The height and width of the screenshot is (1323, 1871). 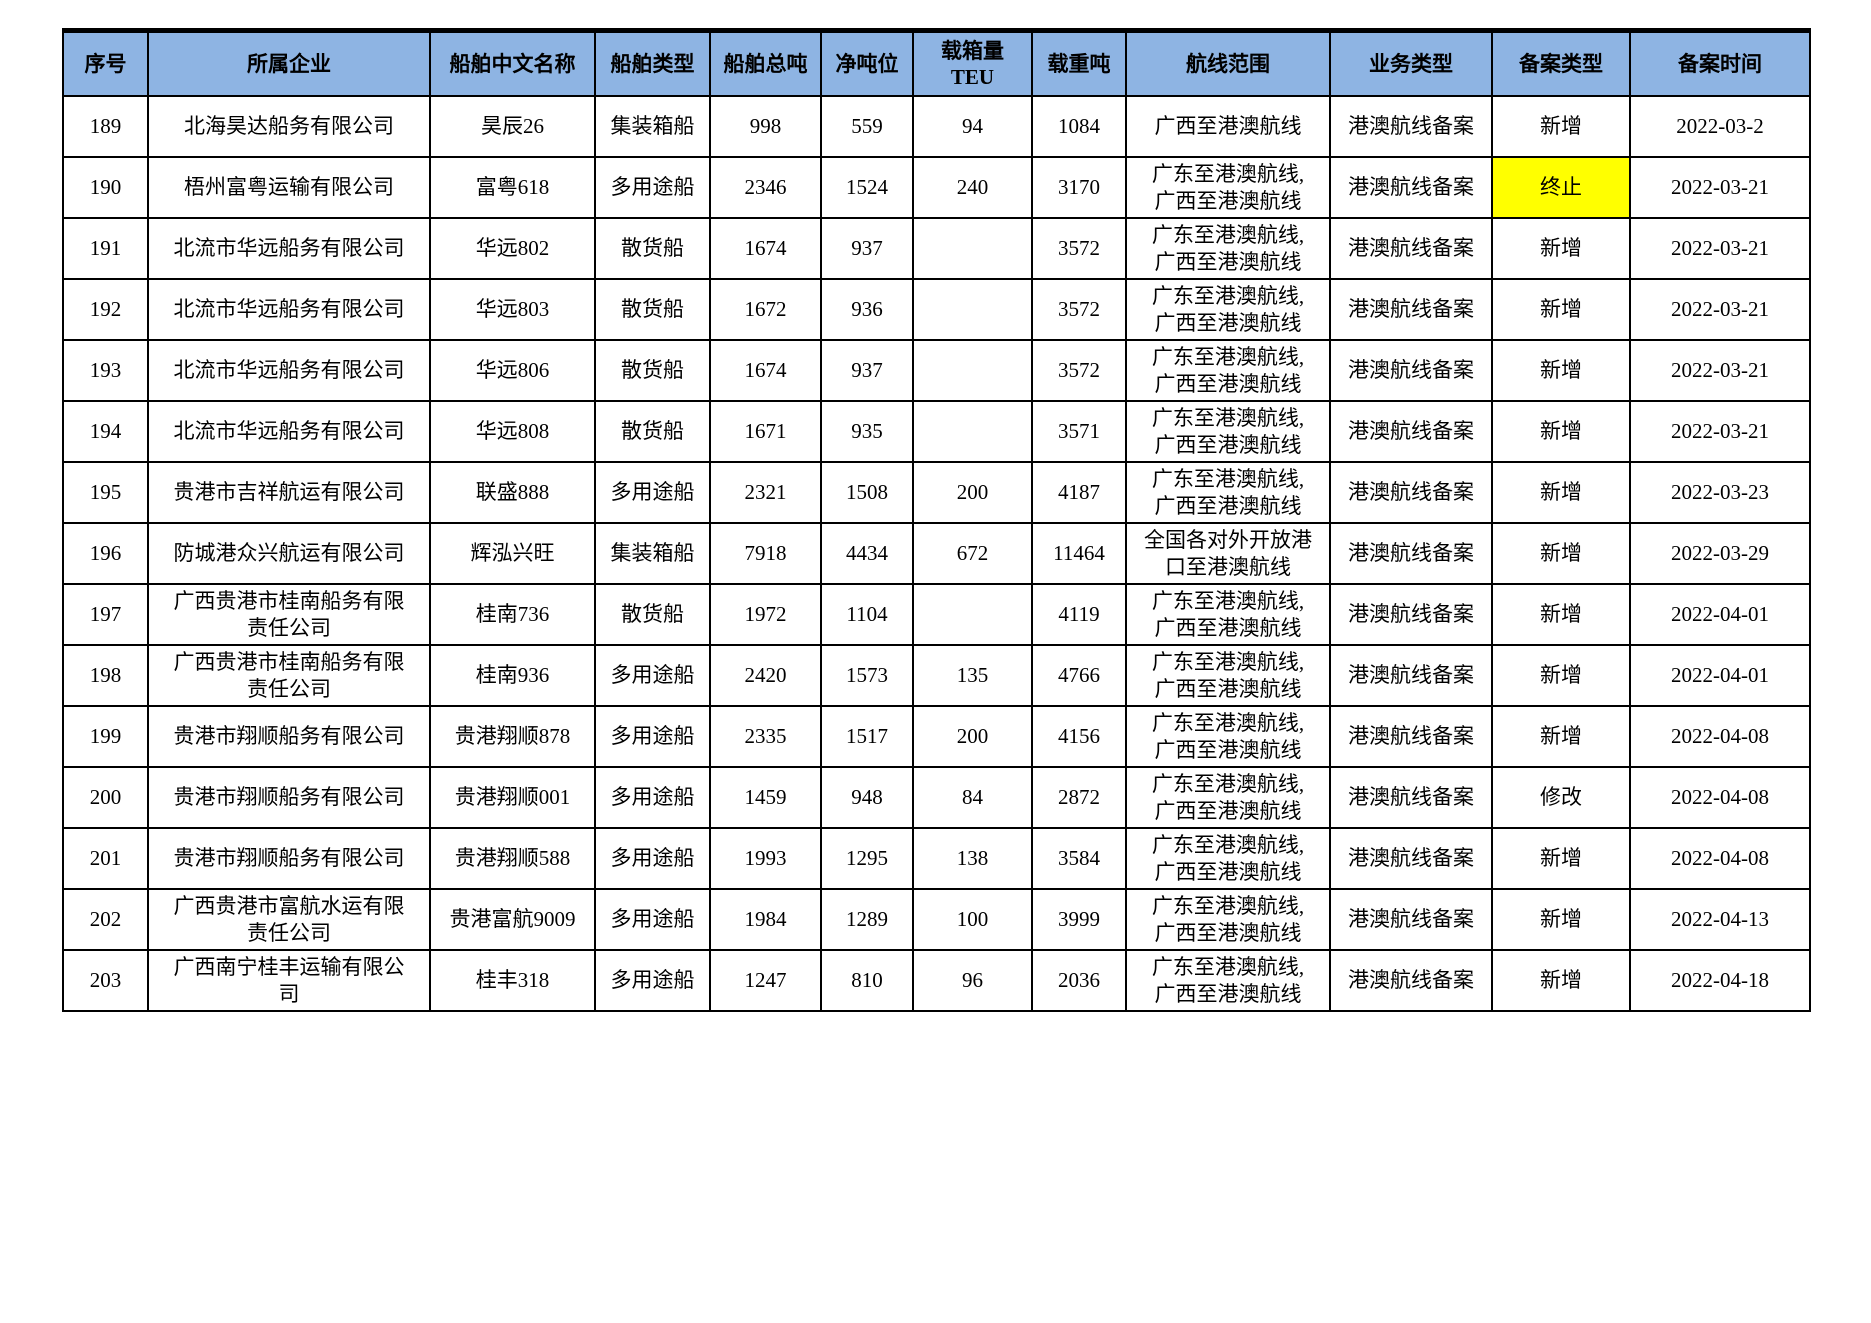 What do you see at coordinates (972, 63) in the screenshot?
I see `column-header-teu-capacity: 载箱量TEU` at bounding box center [972, 63].